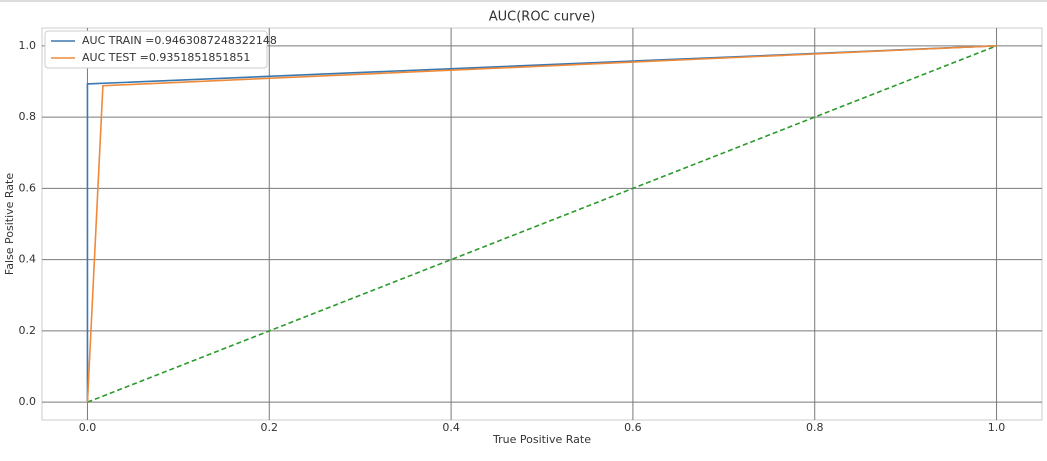  What do you see at coordinates (28, 259) in the screenshot?
I see `y-tick-label: 0.4` at bounding box center [28, 259].